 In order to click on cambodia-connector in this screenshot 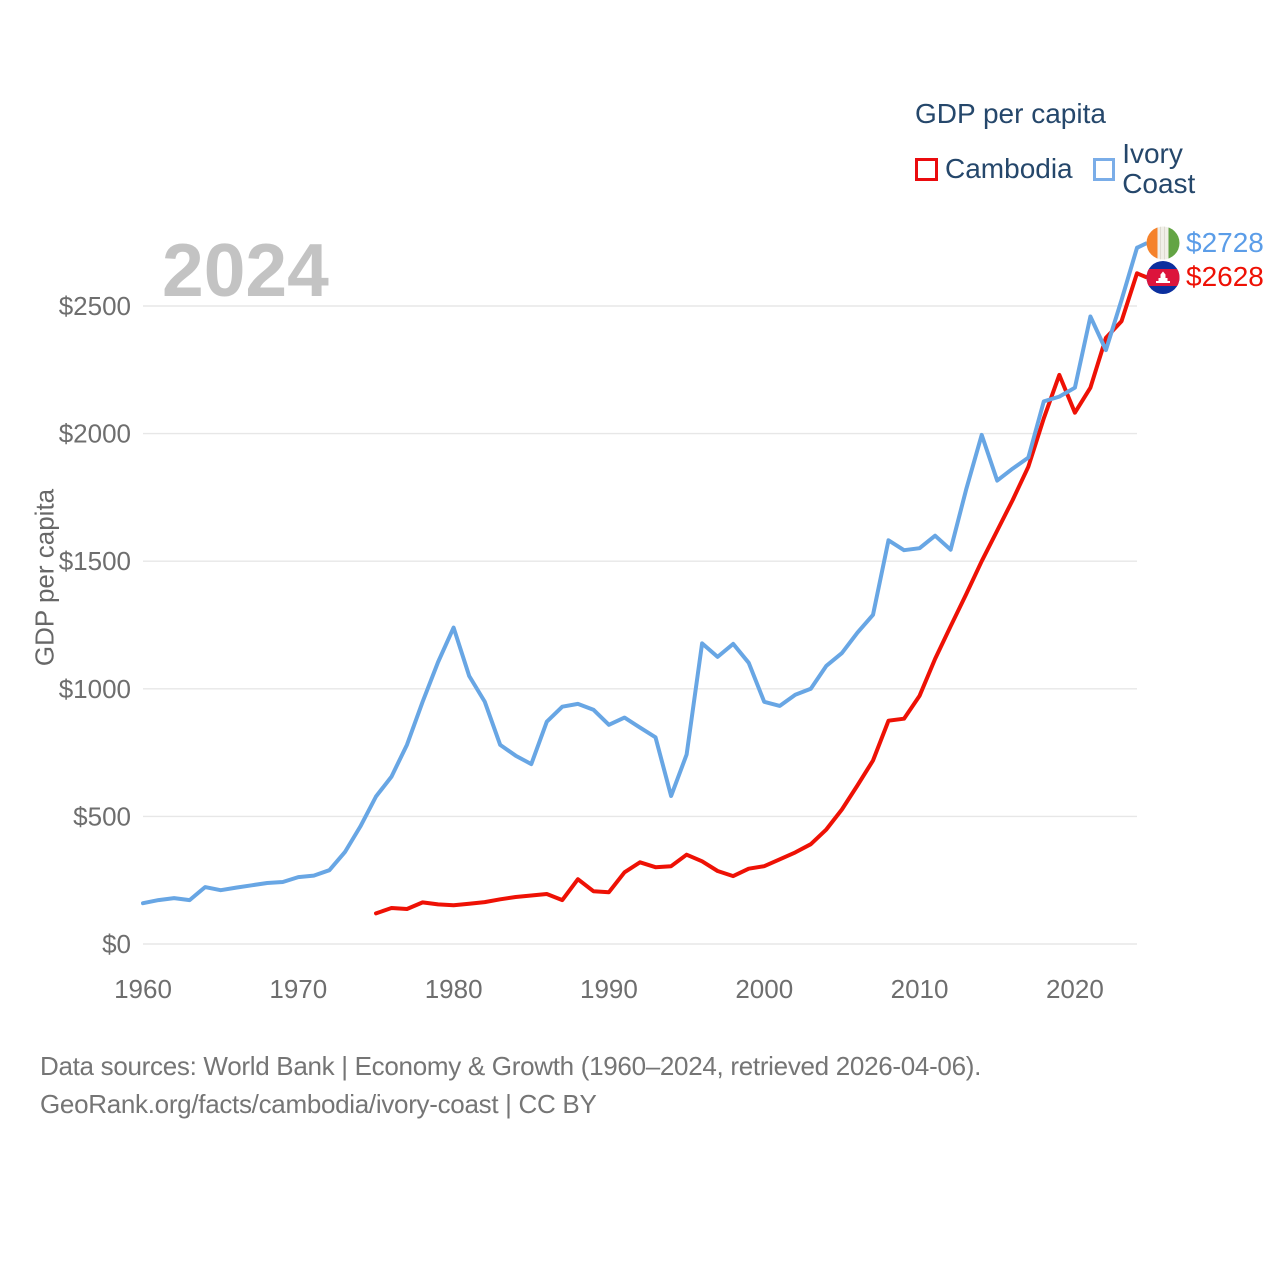, I will do `click(1142, 275)`.